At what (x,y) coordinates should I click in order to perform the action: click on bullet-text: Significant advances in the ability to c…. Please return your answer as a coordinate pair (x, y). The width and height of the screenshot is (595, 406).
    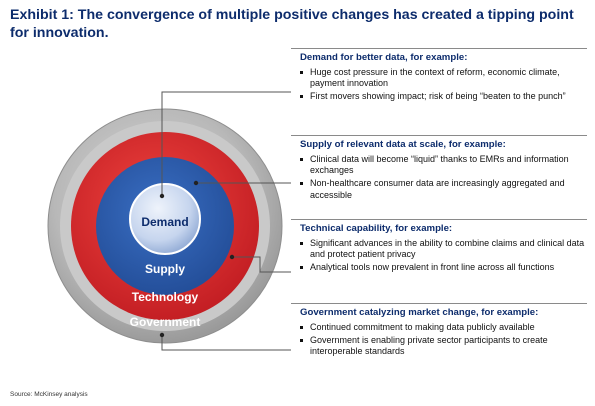
    Looking at the image, I should click on (447, 249).